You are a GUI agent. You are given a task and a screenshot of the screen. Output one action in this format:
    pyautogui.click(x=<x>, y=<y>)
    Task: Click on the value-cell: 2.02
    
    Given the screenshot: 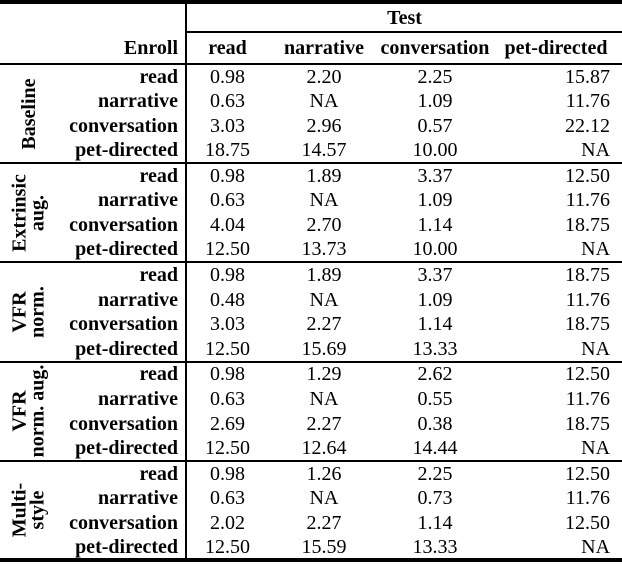 What is the action you would take?
    pyautogui.click(x=227, y=522)
    